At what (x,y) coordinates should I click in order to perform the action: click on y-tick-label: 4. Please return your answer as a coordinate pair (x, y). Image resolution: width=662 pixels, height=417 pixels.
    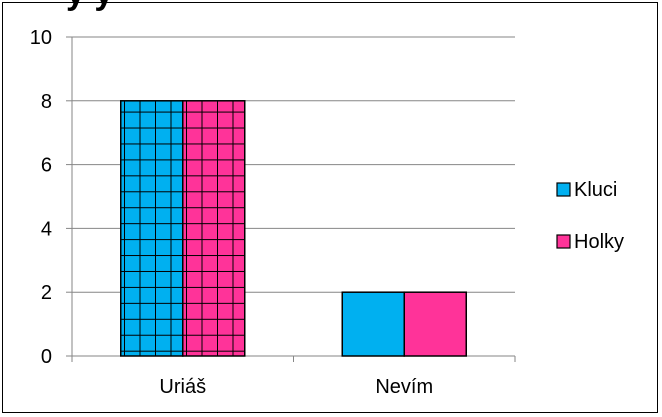
    Looking at the image, I should click on (46, 229).